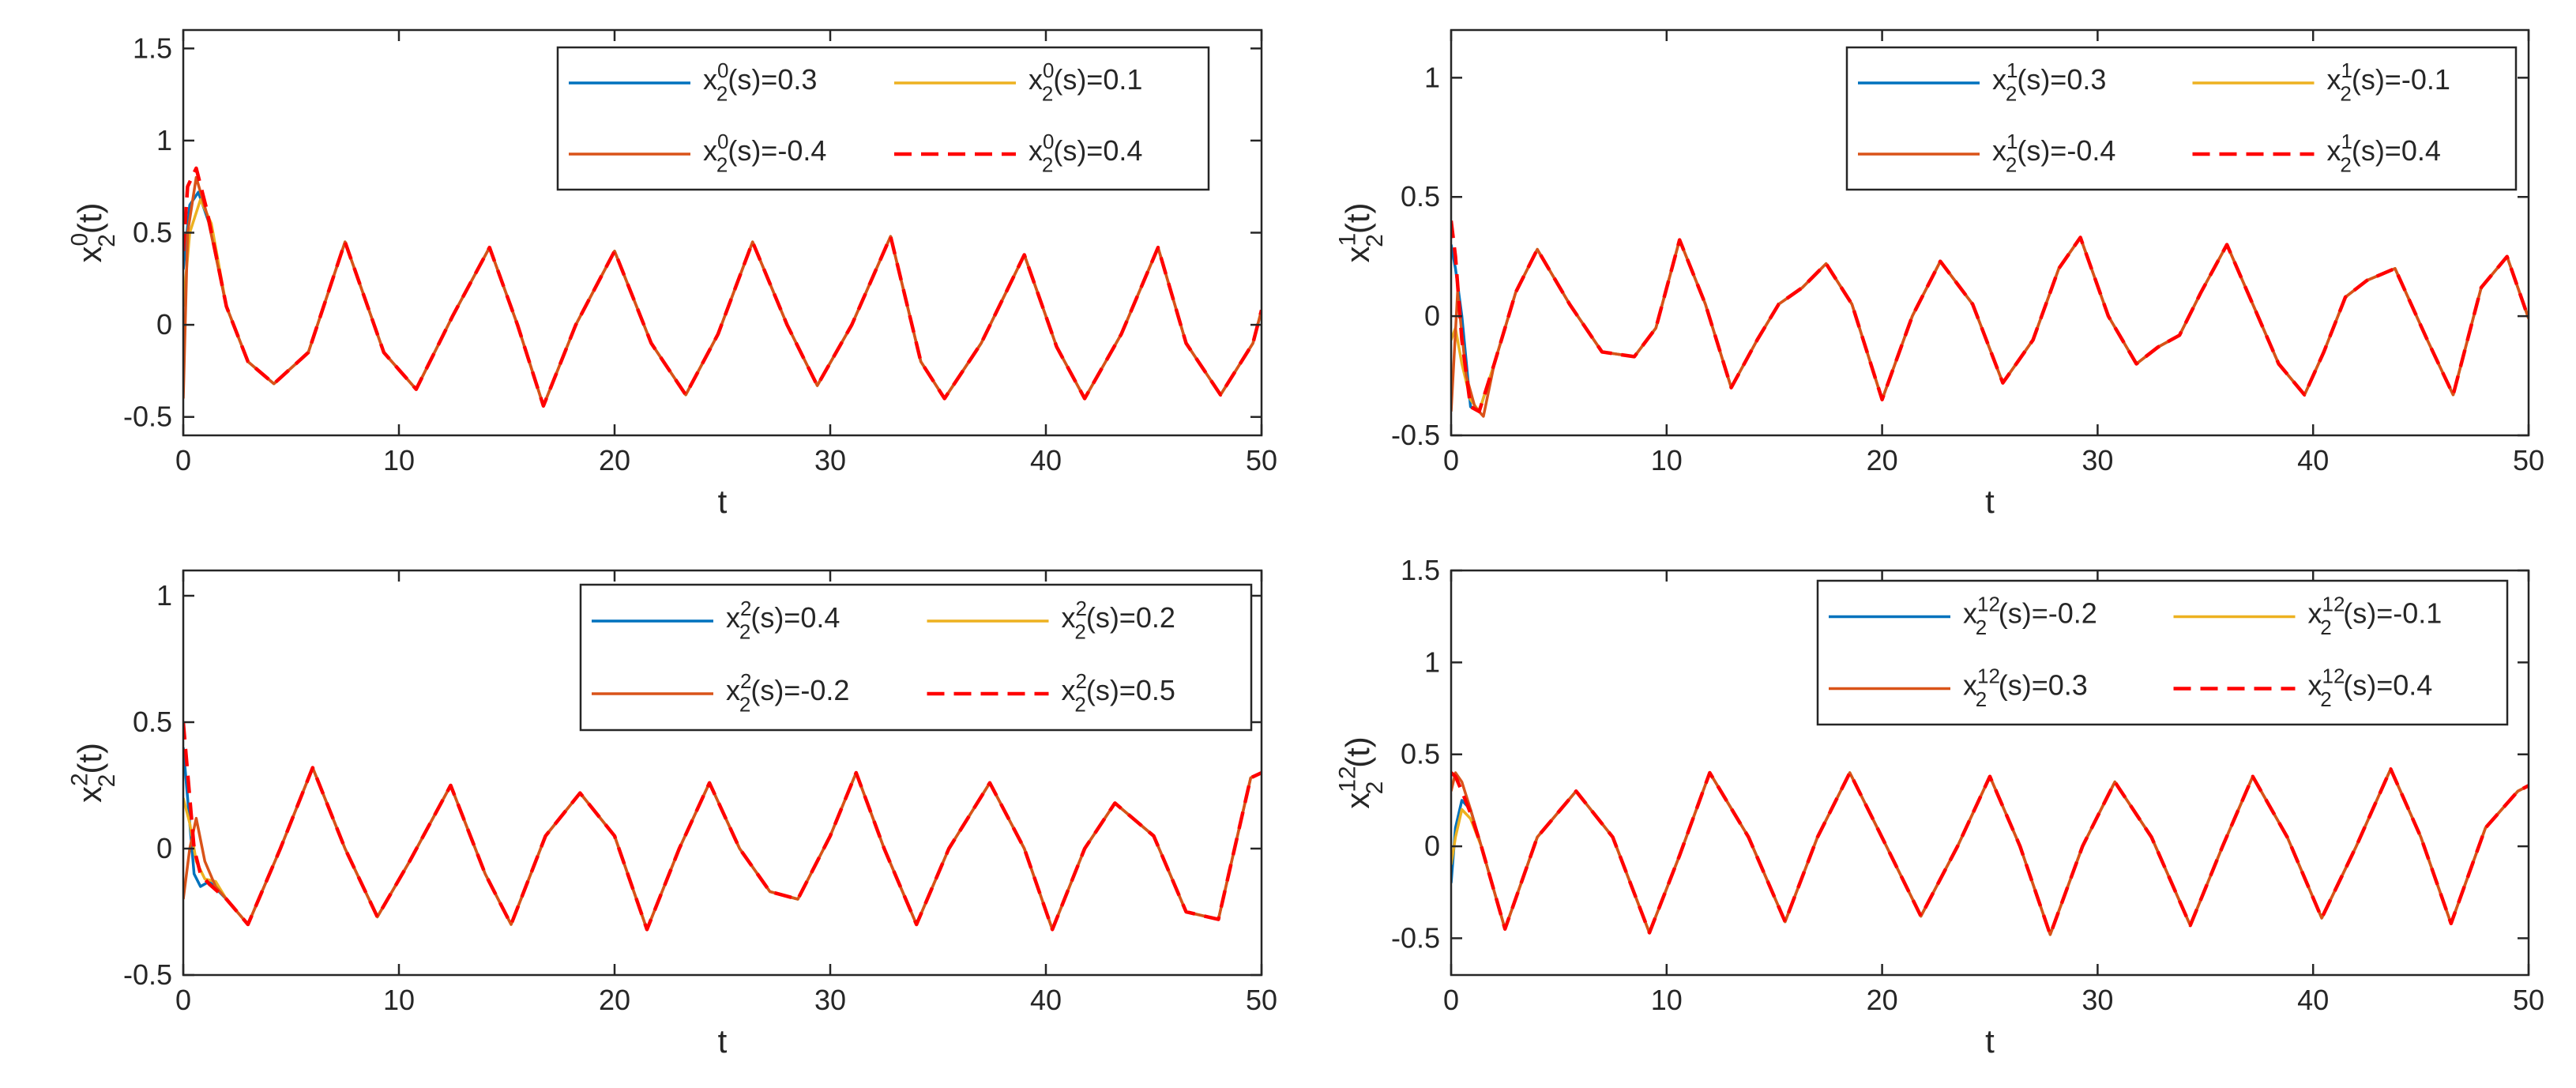 The image size is (2576, 1088). I want to click on legend-label-4: x2 2(s)=0.5, so click(1118, 693).